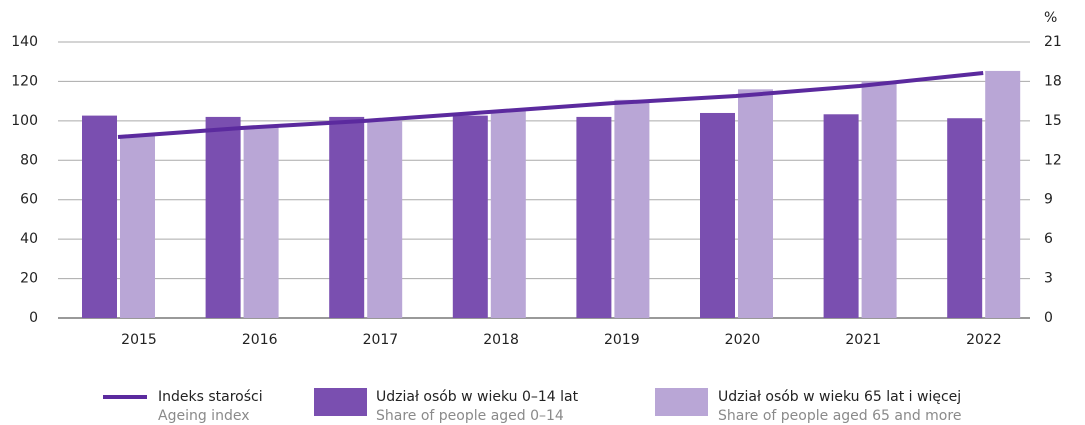 Image resolution: width=1085 pixels, height=425 pixels. Describe the element at coordinates (29, 160) in the screenshot. I see `y-tick-label: 80` at that location.